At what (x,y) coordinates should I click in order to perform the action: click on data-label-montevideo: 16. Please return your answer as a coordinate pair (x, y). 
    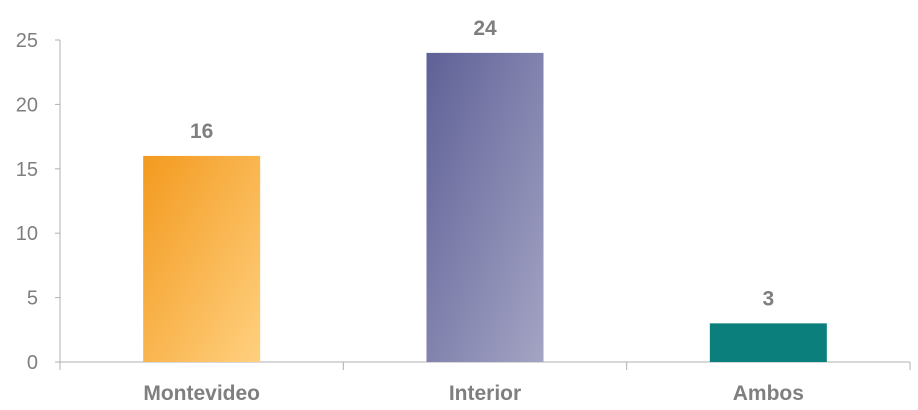
    Looking at the image, I should click on (201, 131).